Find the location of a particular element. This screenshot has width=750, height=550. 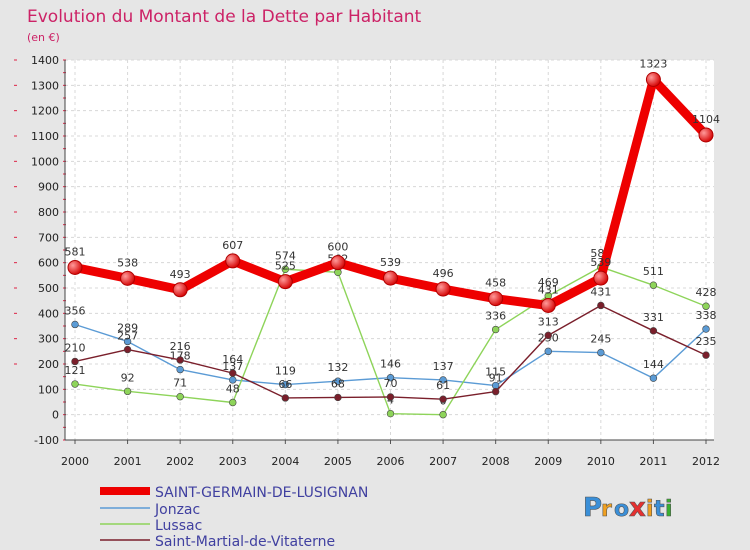

data-label: 581 is located at coordinates (75, 251).